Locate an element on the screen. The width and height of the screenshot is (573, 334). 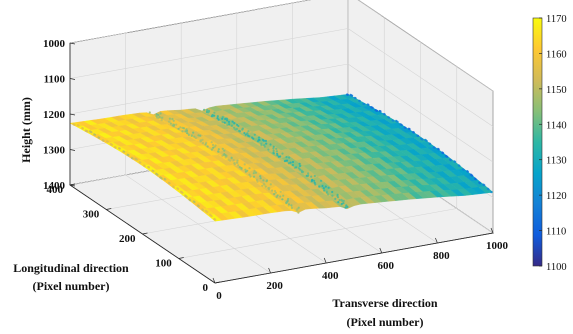
colorbar-tick-label: 1140 is located at coordinates (556, 125).